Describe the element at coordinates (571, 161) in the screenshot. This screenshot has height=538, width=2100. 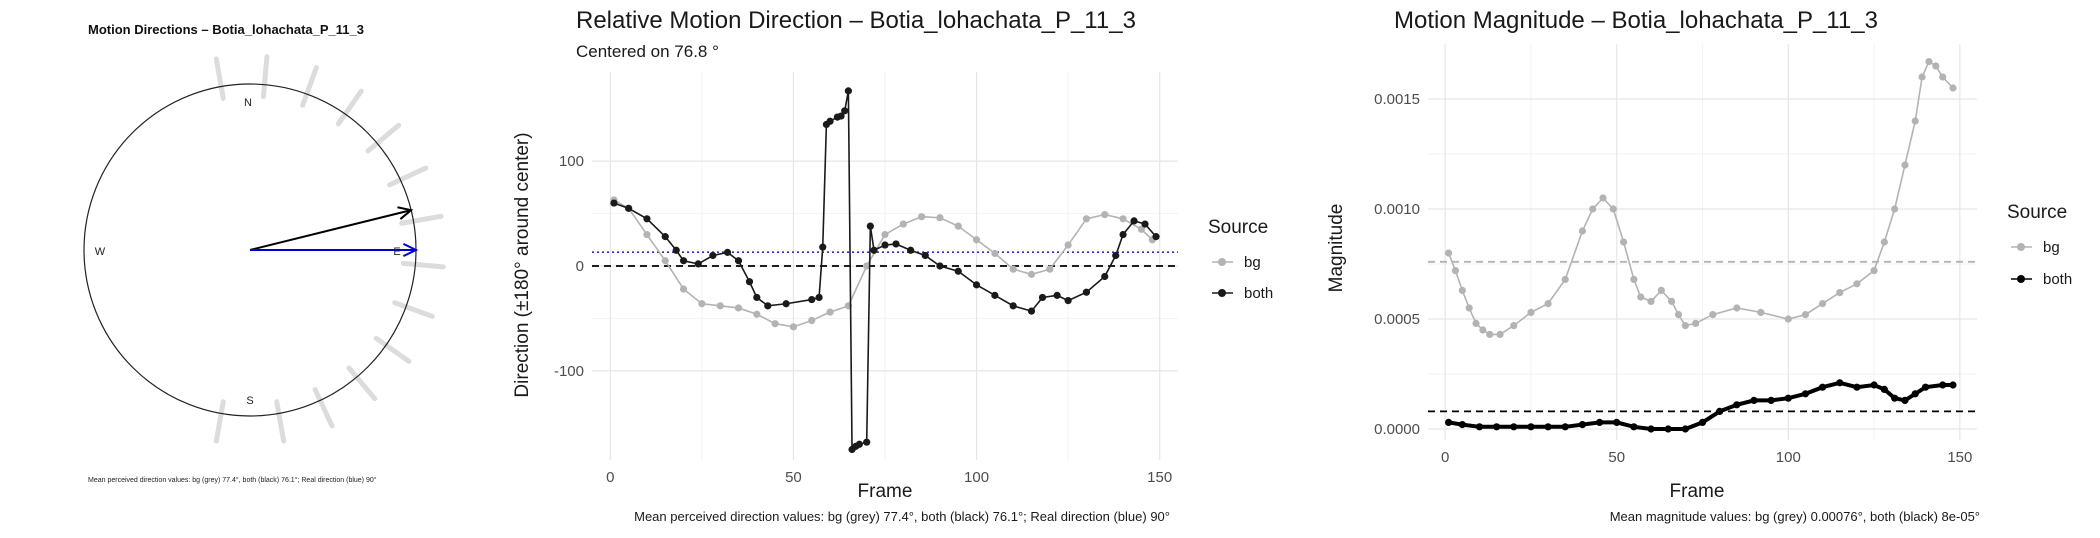
I see `y-tick-label: 100` at that location.